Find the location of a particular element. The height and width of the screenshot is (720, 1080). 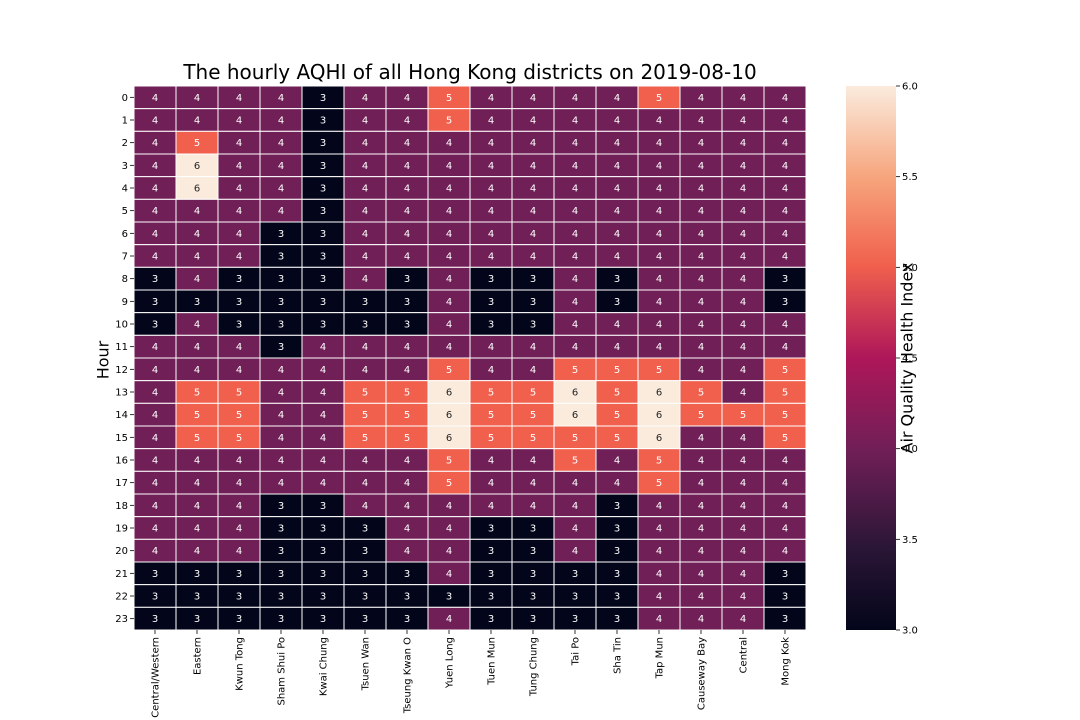

x-tick-label: Tap Mun is located at coordinates (660, 658).